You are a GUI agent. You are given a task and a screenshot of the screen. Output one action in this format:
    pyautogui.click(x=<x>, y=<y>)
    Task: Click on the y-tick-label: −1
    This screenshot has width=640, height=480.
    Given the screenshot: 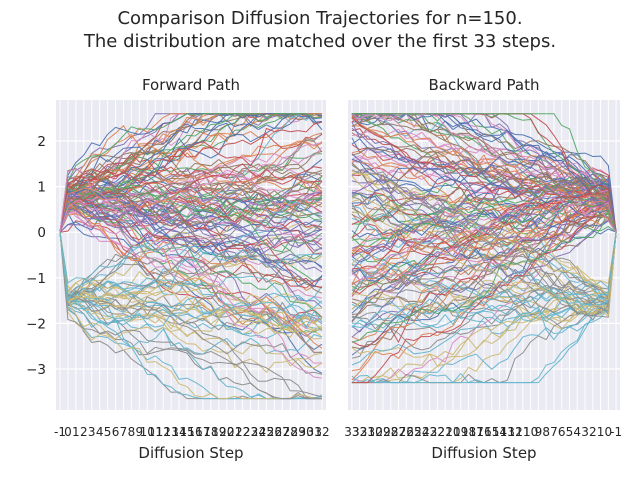 What is the action you would take?
    pyautogui.click(x=36, y=279)
    